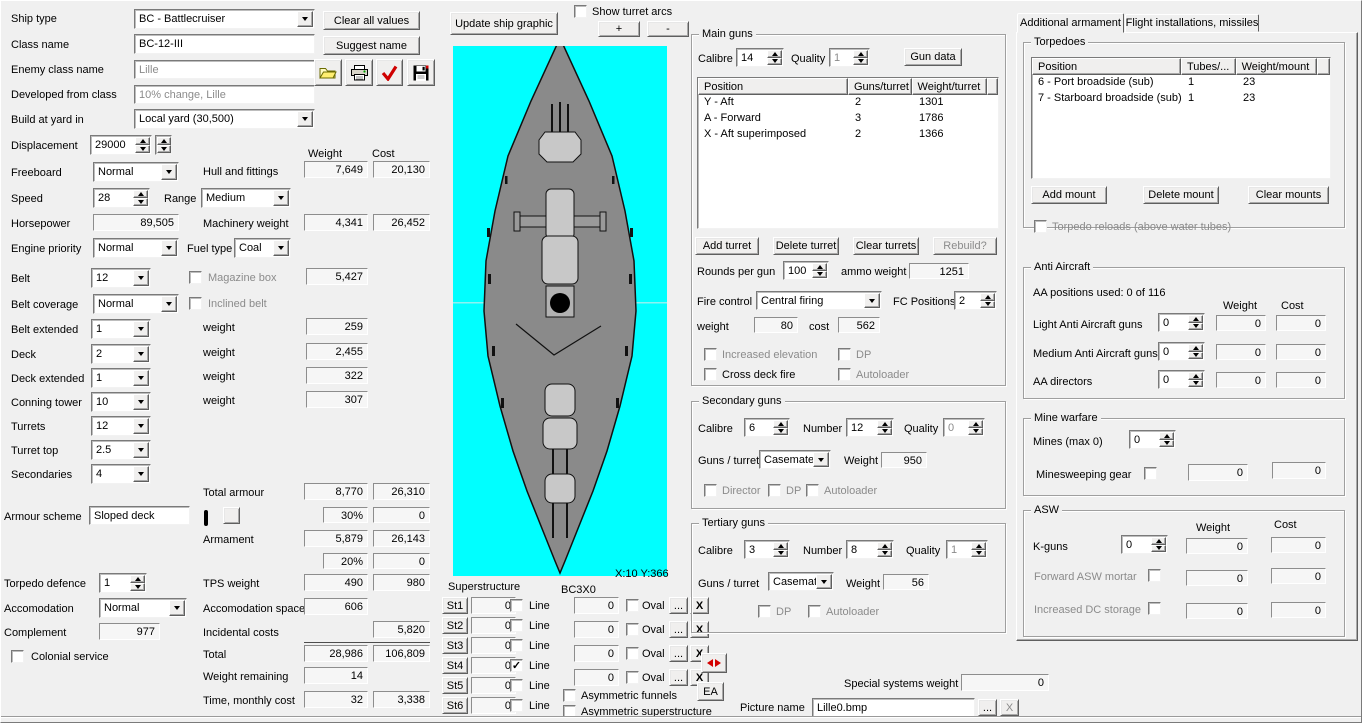  I want to click on fuel-type-dropdown-icon, so click(281, 248).